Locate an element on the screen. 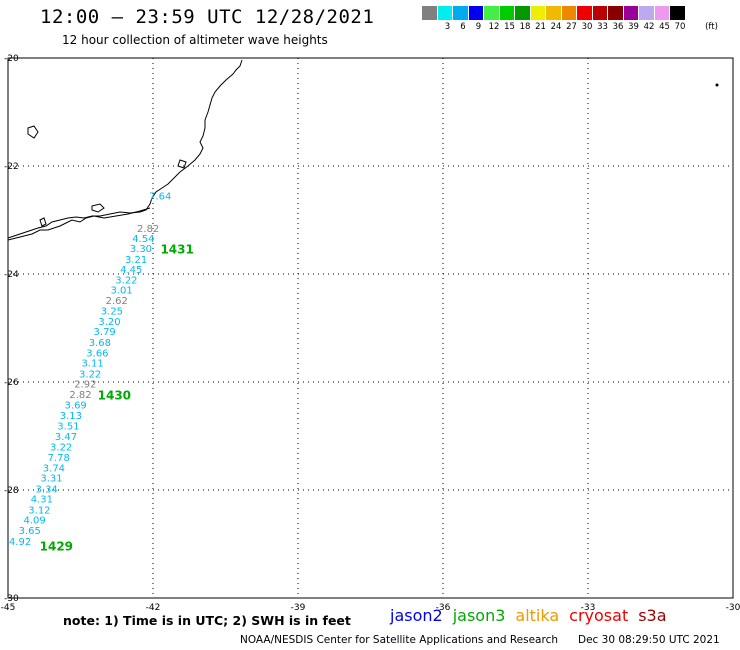 The width and height of the screenshot is (740, 650). color-scale-labels: 3 6 9 12 15 18 21 24 27 30 33 36 39 42 45 70 (ft) is located at coordinates (581, 26).